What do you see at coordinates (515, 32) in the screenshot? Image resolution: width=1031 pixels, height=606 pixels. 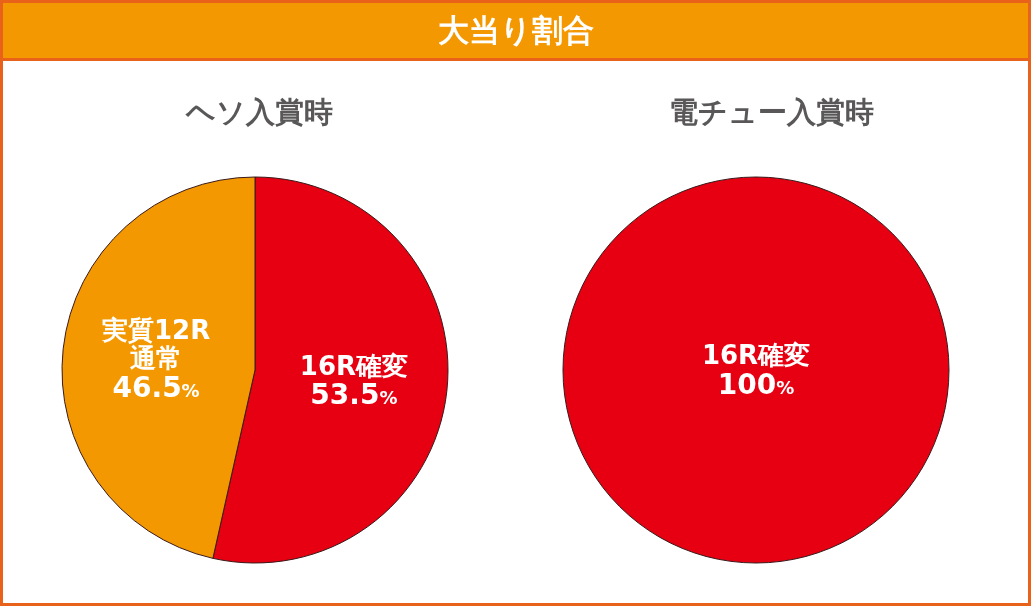 I see `text: 大当り割合` at bounding box center [515, 32].